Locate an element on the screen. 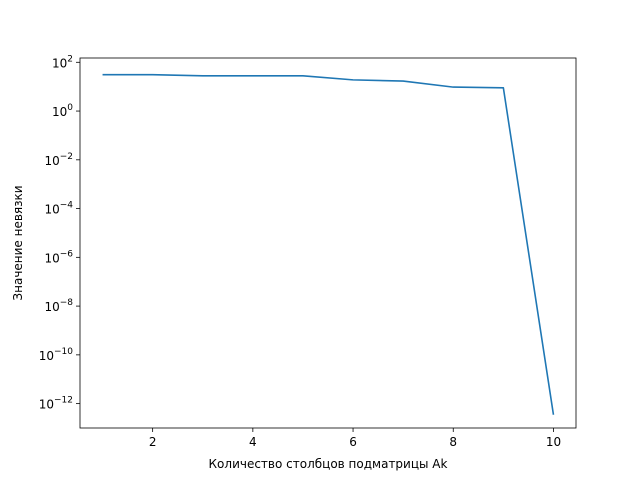 The height and width of the screenshot is (480, 640). x-tick-label: 4 is located at coordinates (253, 442).